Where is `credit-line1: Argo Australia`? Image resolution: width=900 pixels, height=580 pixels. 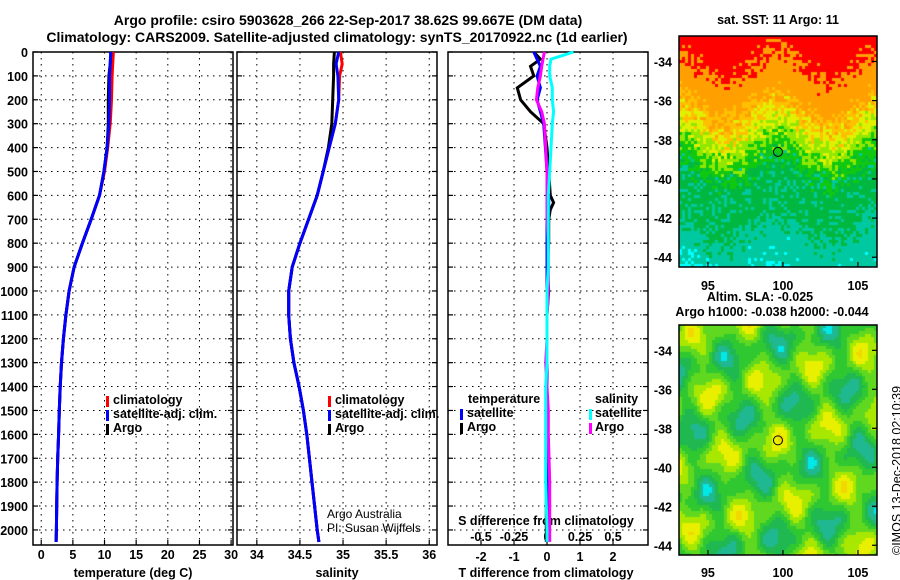
credit-line1: Argo Australia is located at coordinates (364, 514).